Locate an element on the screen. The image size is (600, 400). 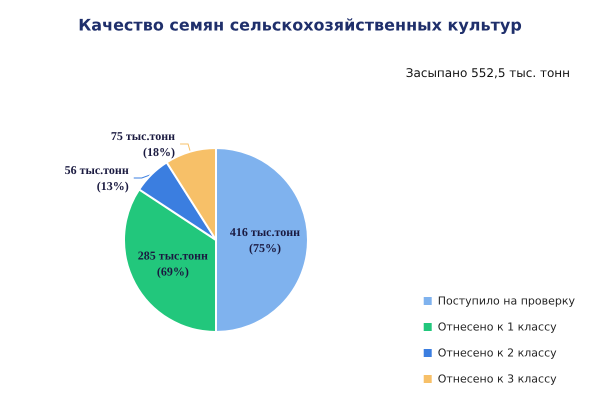
data-label: 285 тыс.тонн (69%) is located at coordinates (173, 263).